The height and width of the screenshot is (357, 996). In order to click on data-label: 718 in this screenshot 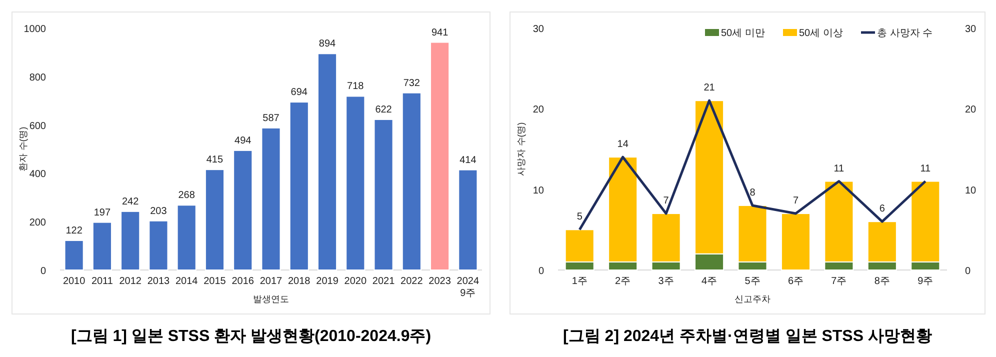, I will do `click(355, 86)`.